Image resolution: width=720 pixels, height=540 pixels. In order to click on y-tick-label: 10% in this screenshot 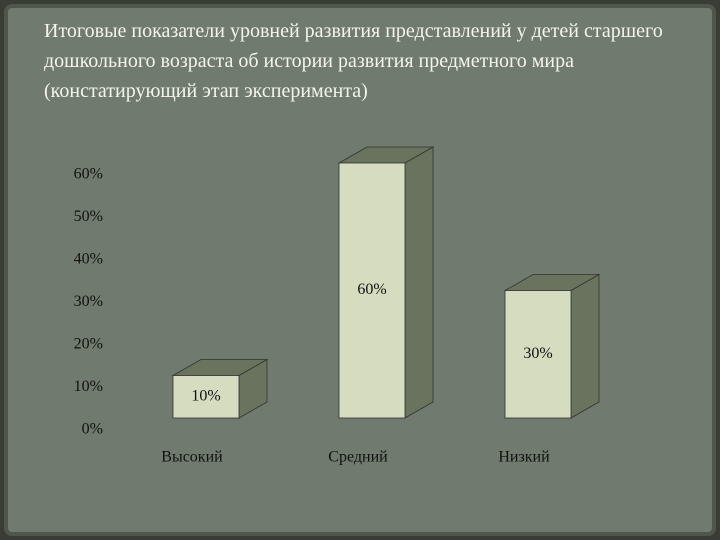, I will do `click(88, 386)`.